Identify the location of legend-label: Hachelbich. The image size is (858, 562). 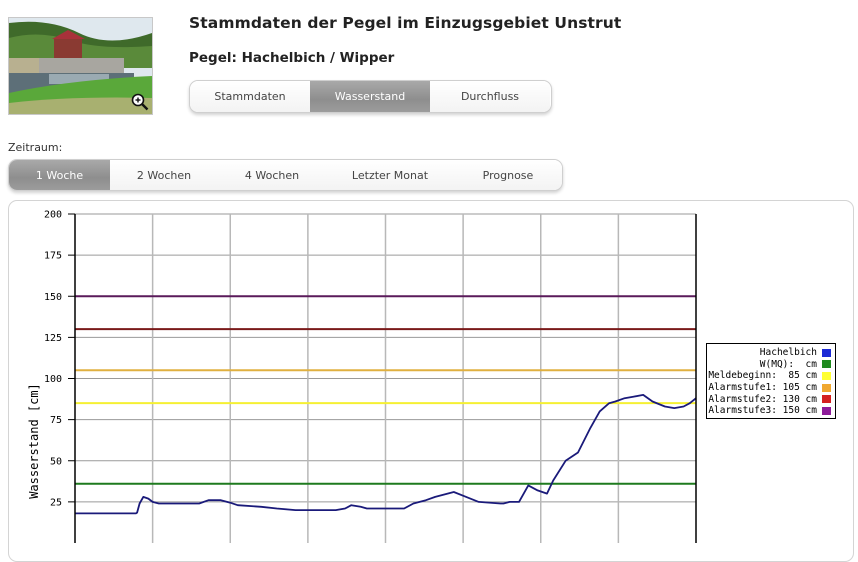
(788, 353).